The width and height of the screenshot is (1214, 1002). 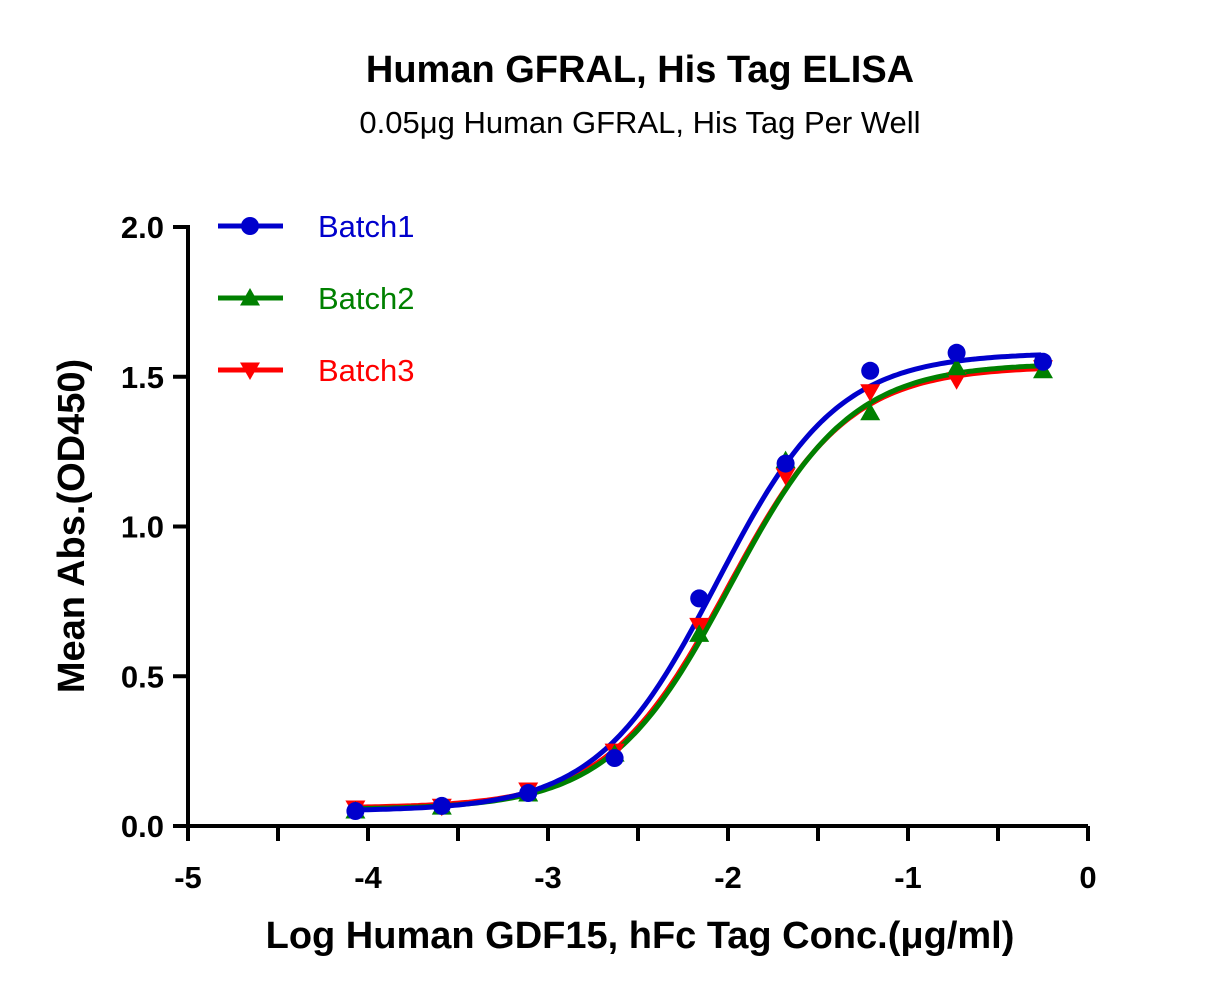 I want to click on y-tick-label: 0.5, so click(x=142, y=676).